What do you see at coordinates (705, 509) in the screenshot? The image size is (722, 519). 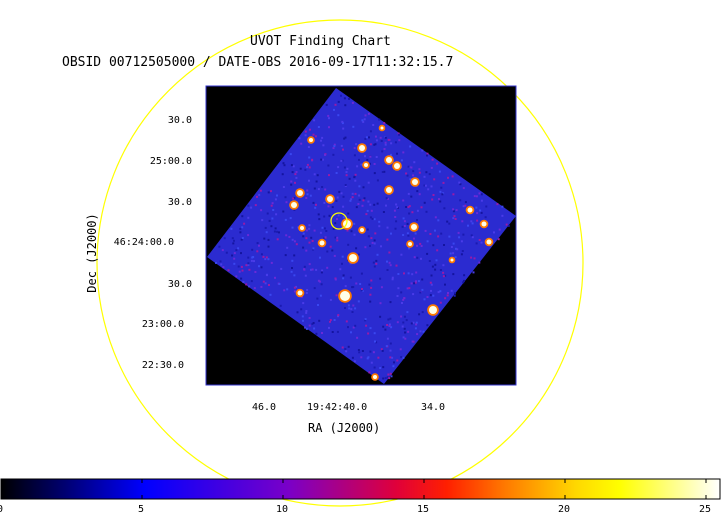 I see `colorbar-tick-label: 25` at bounding box center [705, 509].